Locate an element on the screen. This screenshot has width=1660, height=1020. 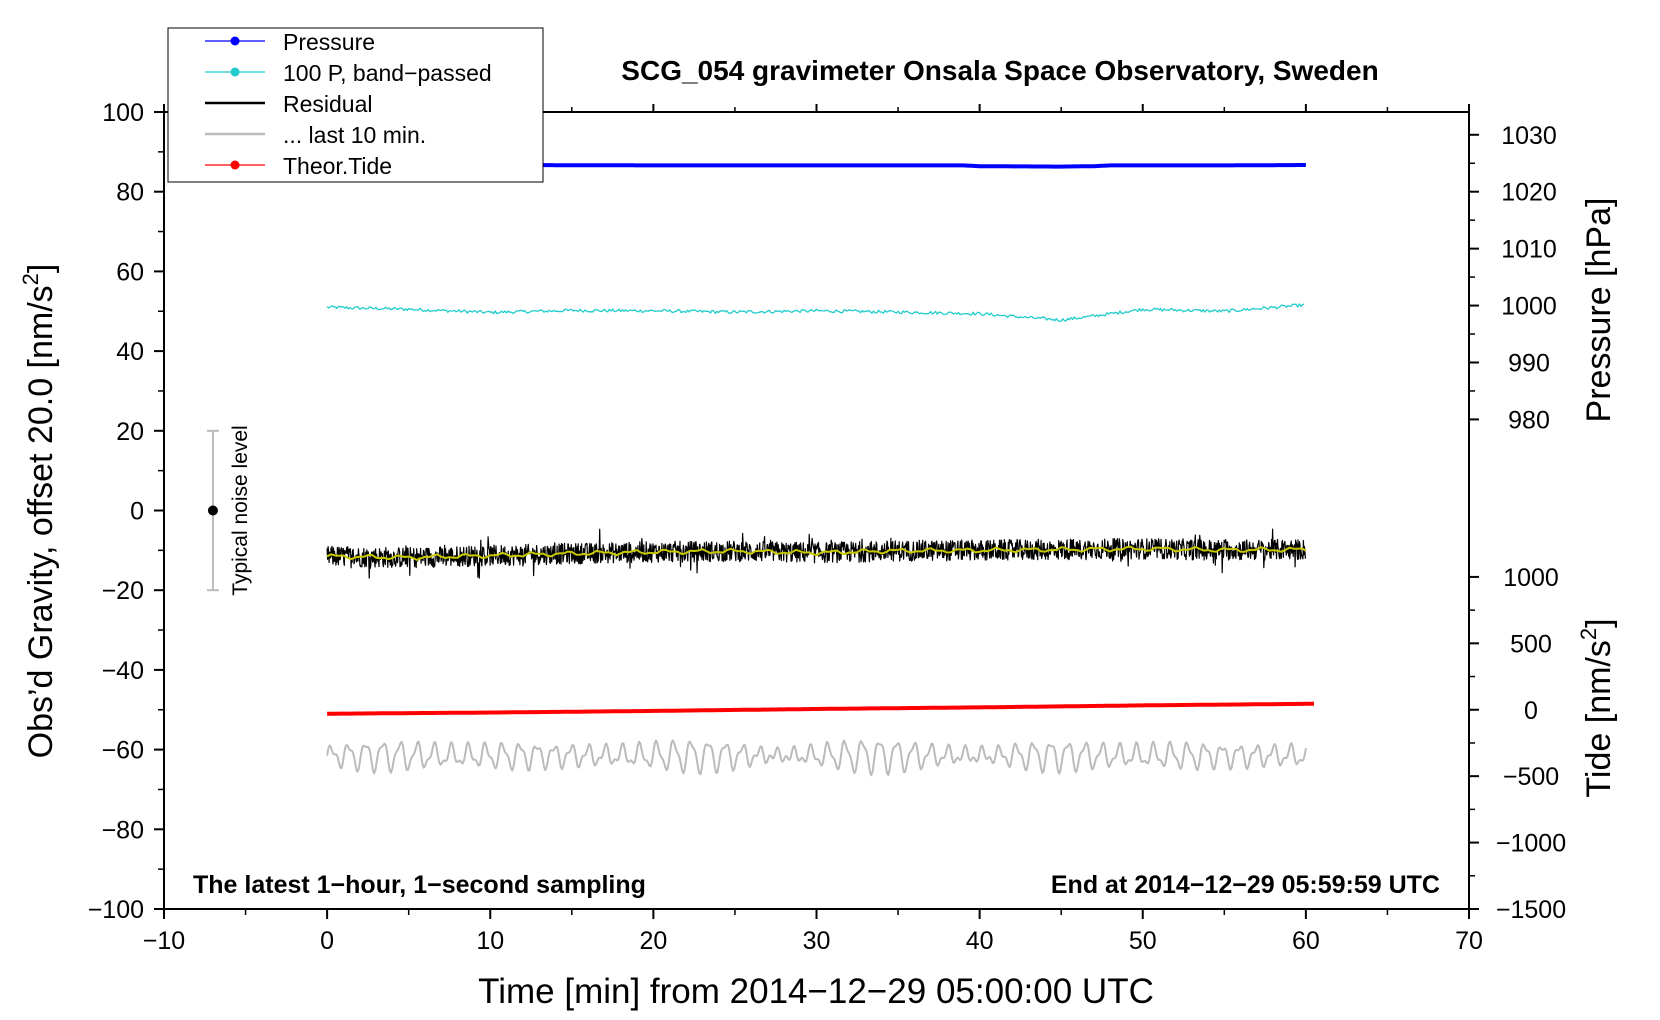
y-tick-label-1: 80 is located at coordinates (130, 193).